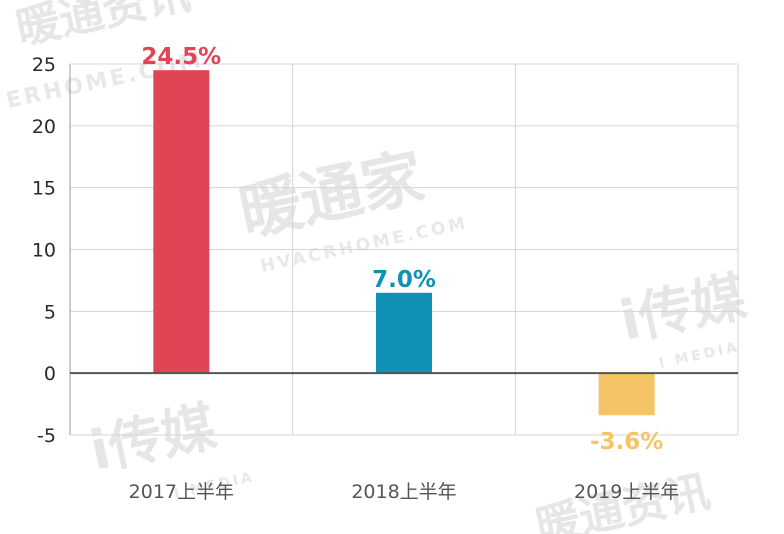 The image size is (784, 534). Describe the element at coordinates (44, 127) in the screenshot. I see `y-tick-label: 20` at that location.